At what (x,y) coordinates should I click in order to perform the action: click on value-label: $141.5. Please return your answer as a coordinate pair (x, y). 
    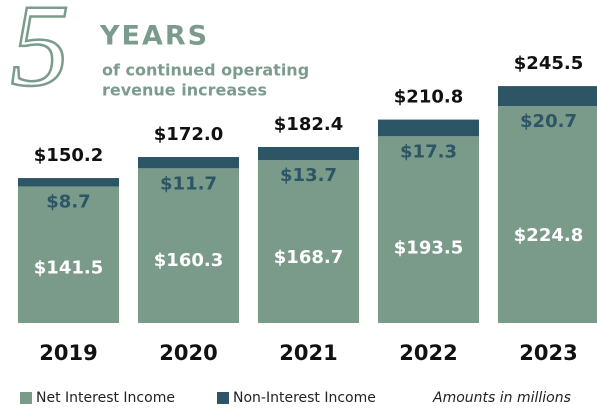
    Looking at the image, I should click on (68, 267).